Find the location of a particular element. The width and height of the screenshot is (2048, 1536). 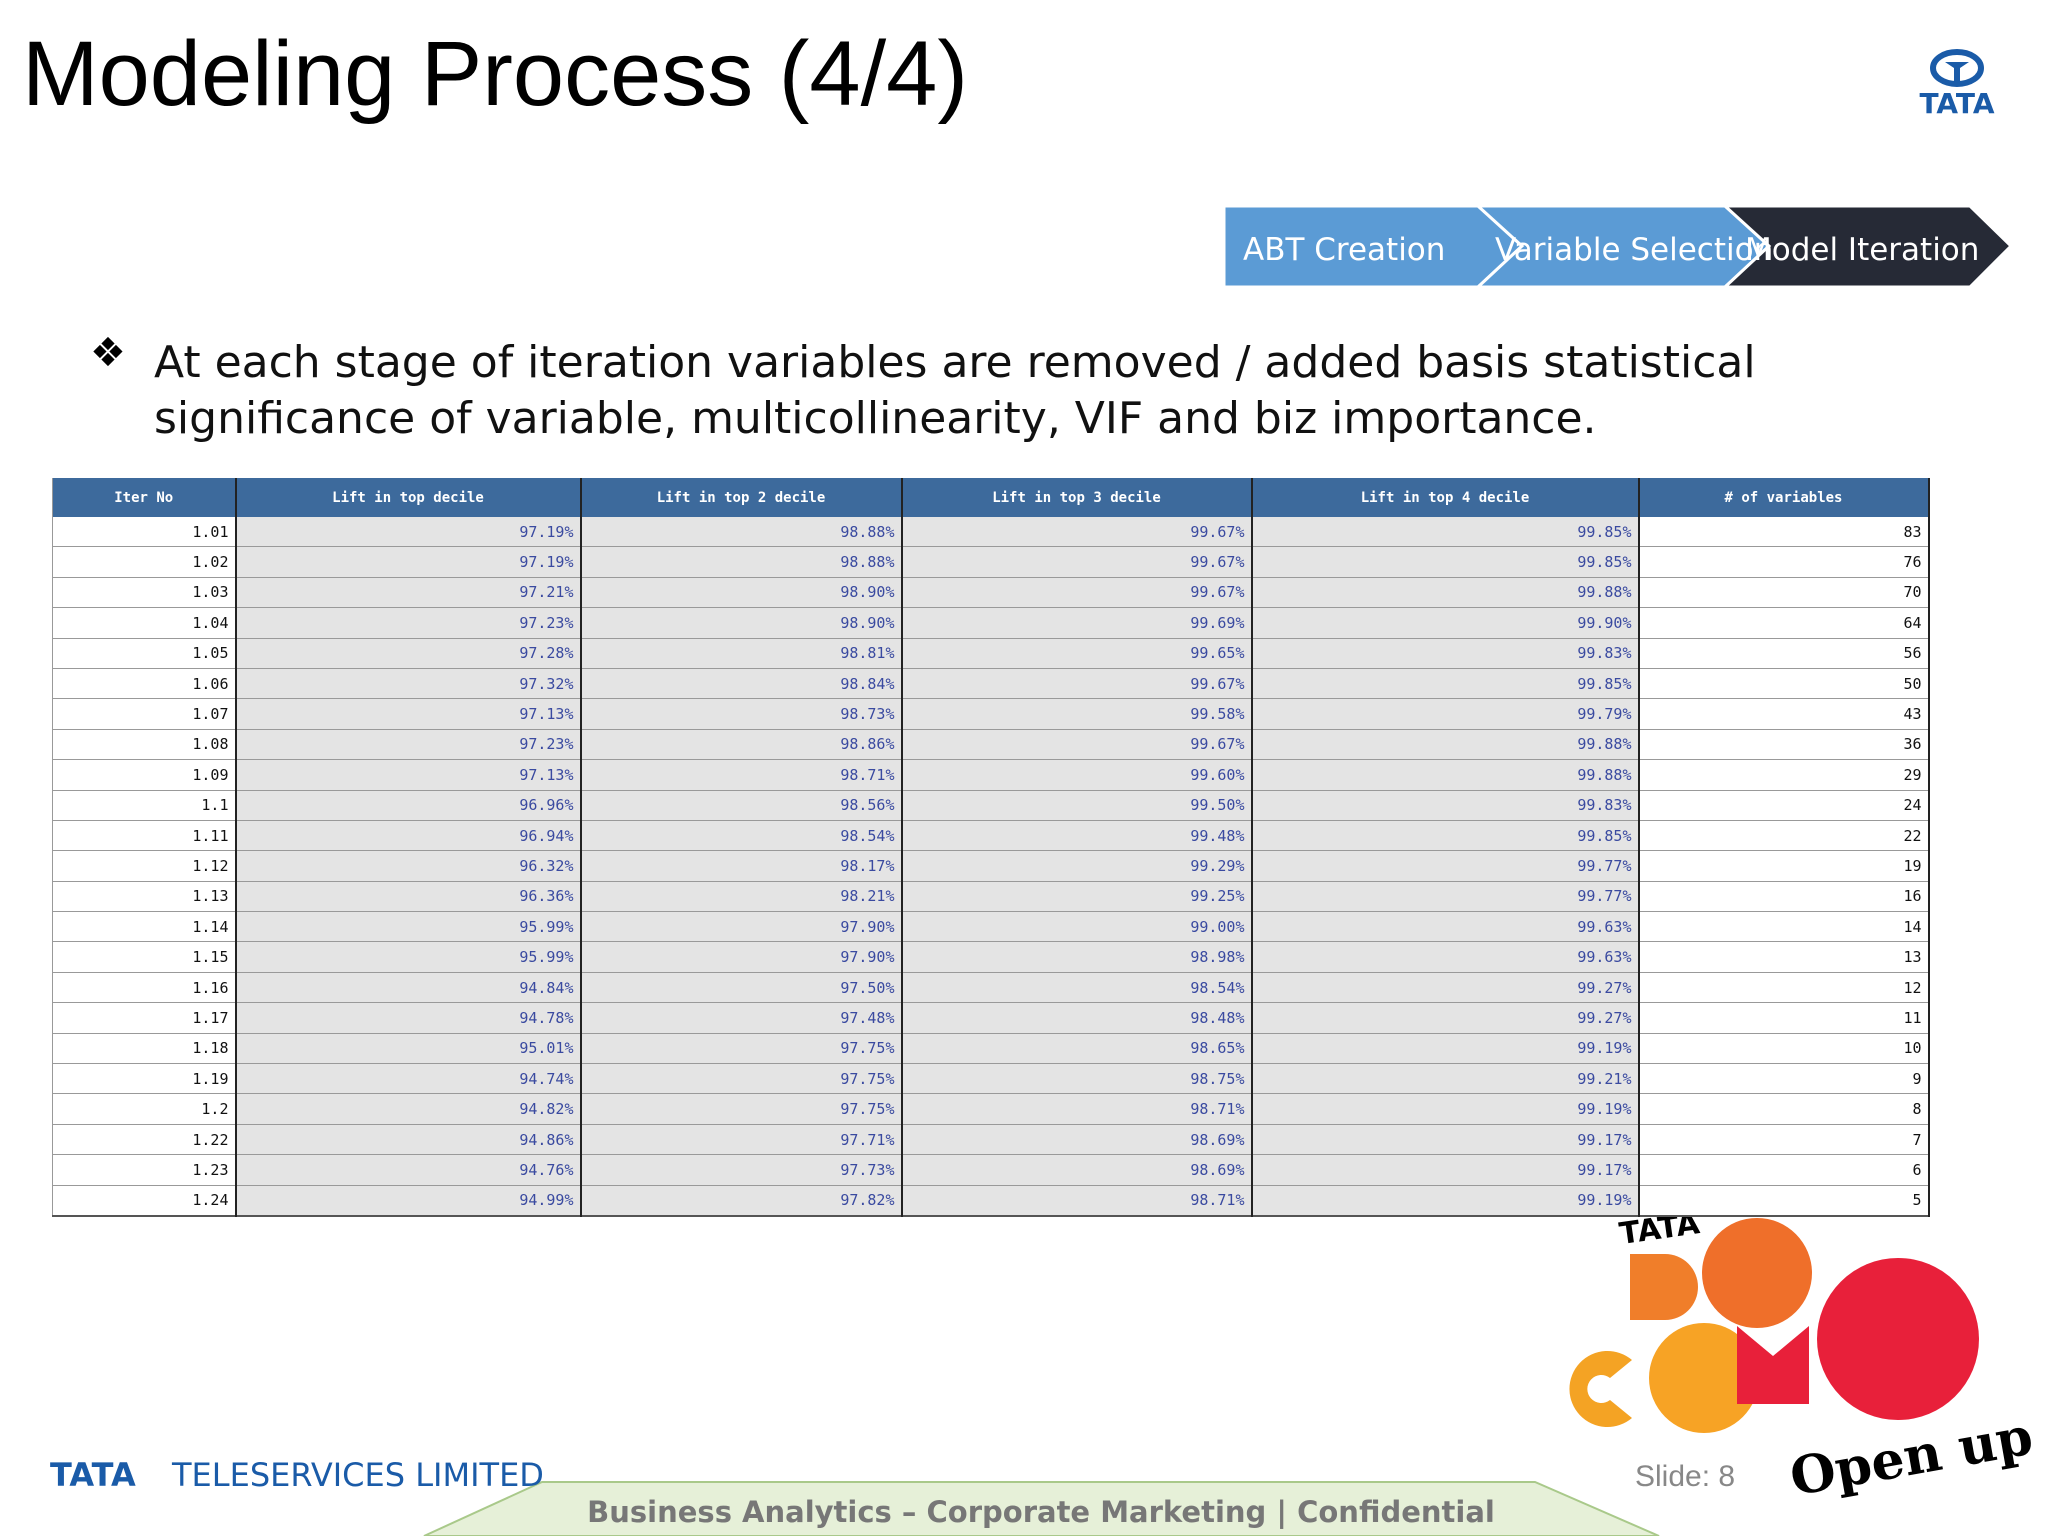

column-header: Iter No is located at coordinates (144, 497).